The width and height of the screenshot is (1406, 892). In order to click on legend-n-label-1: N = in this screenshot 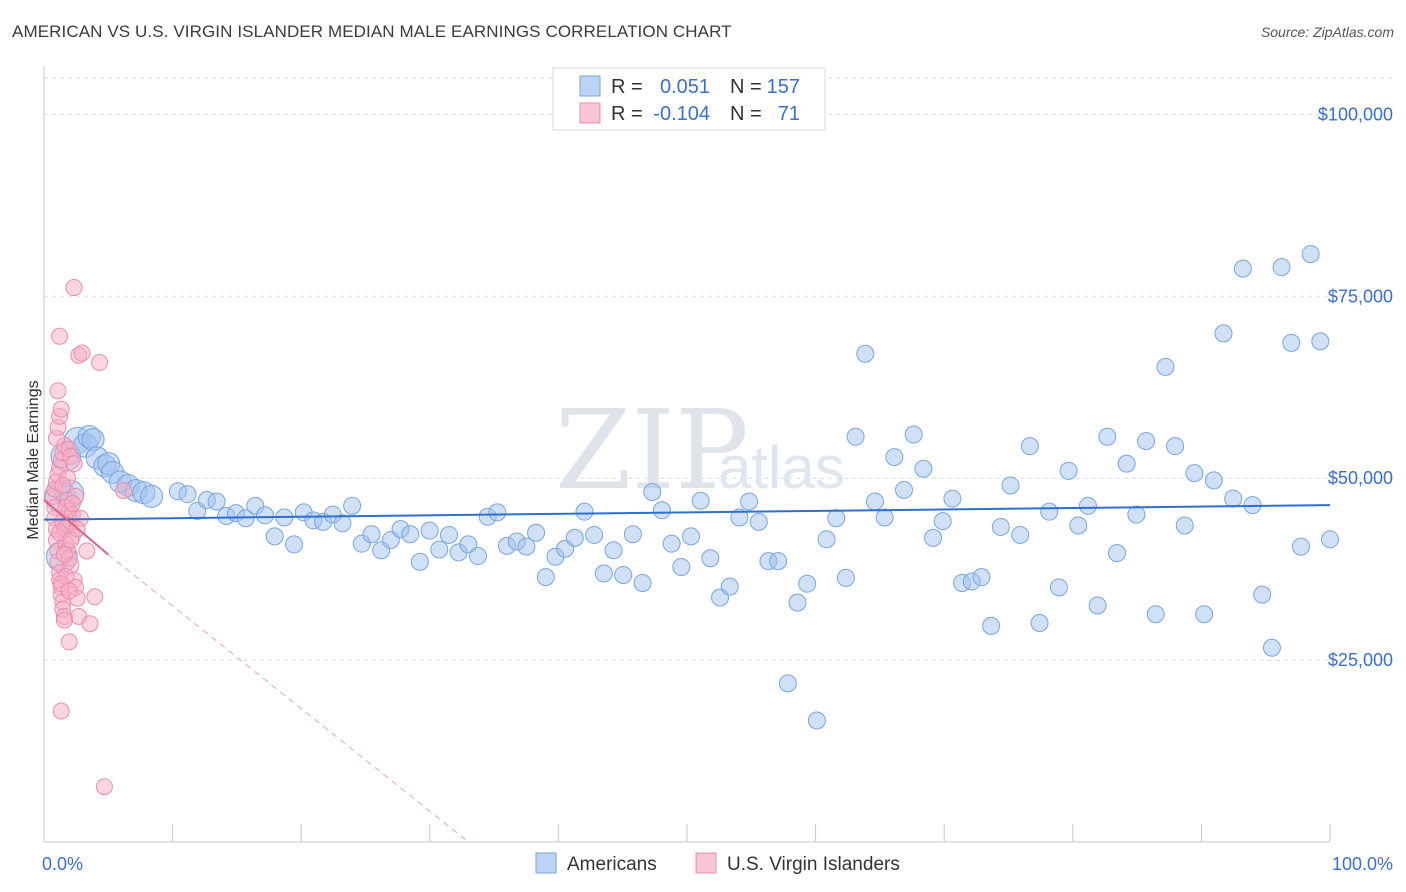, I will do `click(746, 114)`.